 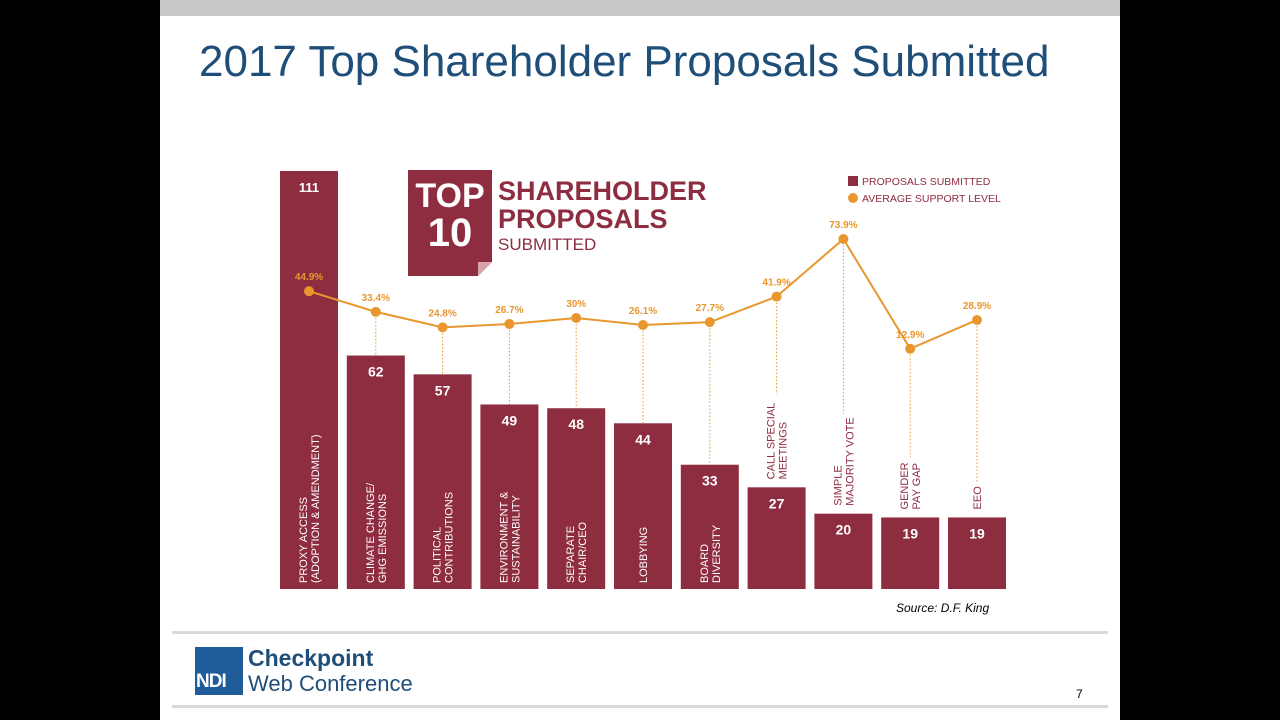 What do you see at coordinates (383, 538) in the screenshot?
I see `category-label: GHG EMISSIONS` at bounding box center [383, 538].